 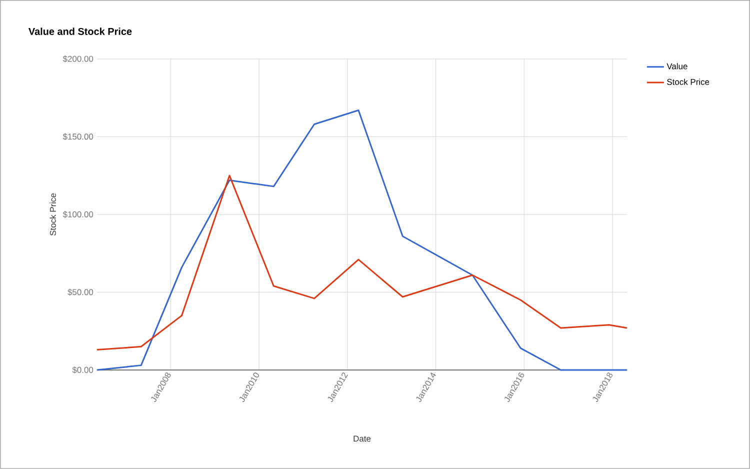 I want to click on legend-label: Stock Price, so click(x=688, y=81).